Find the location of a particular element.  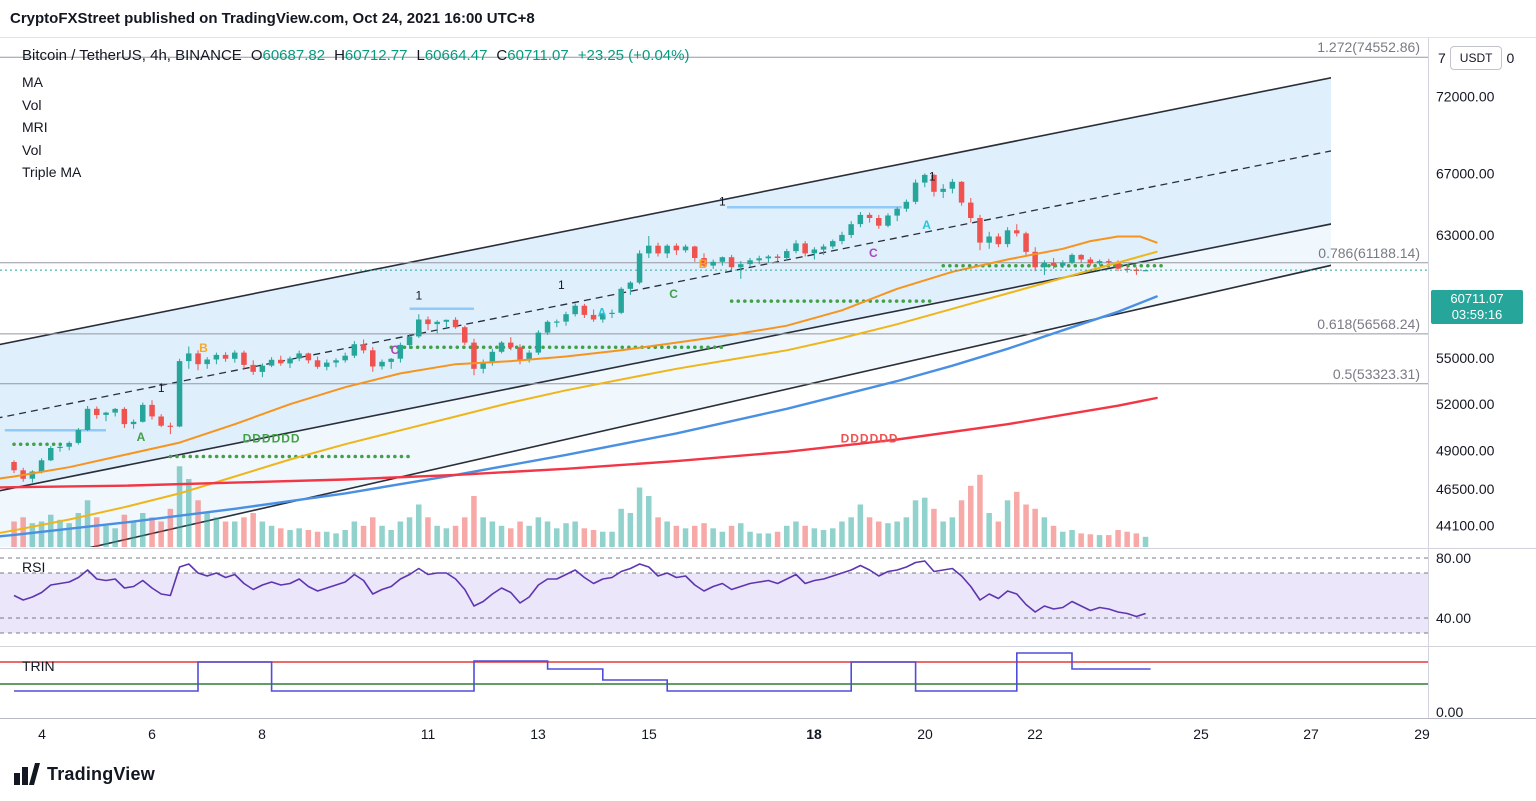

trin-line is located at coordinates (582, 672).